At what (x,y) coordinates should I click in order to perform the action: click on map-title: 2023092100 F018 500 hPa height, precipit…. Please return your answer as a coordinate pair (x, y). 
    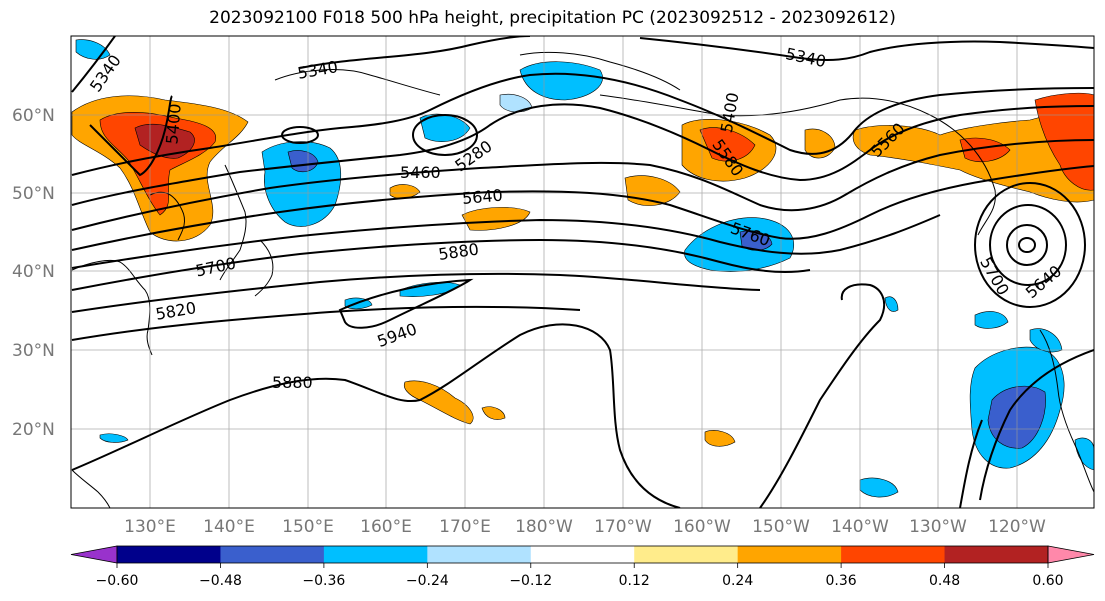
    Looking at the image, I should click on (552, 18).